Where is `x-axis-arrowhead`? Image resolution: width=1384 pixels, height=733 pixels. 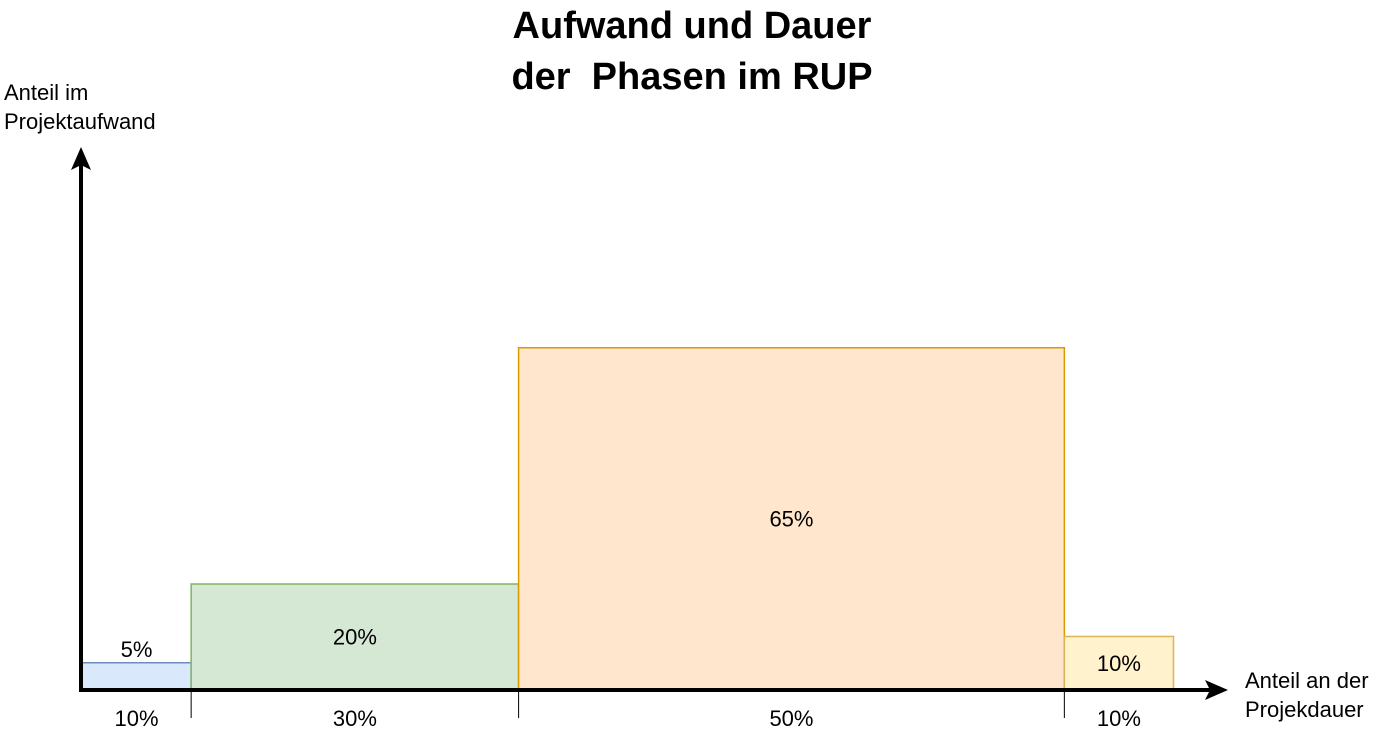 x-axis-arrowhead is located at coordinates (1216, 690).